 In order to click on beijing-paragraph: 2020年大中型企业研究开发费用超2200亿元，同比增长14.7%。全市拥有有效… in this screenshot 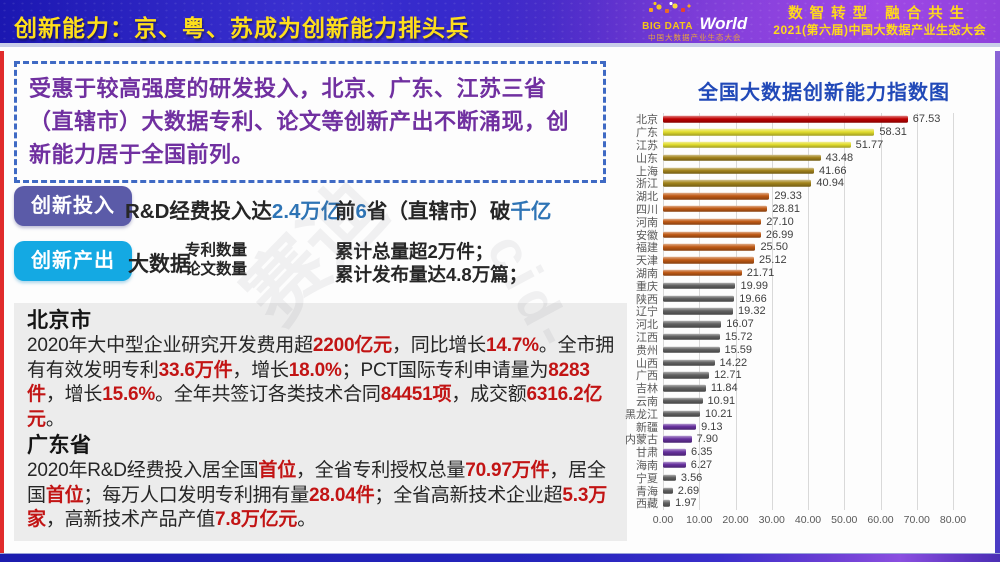, I will do `click(321, 383)`.